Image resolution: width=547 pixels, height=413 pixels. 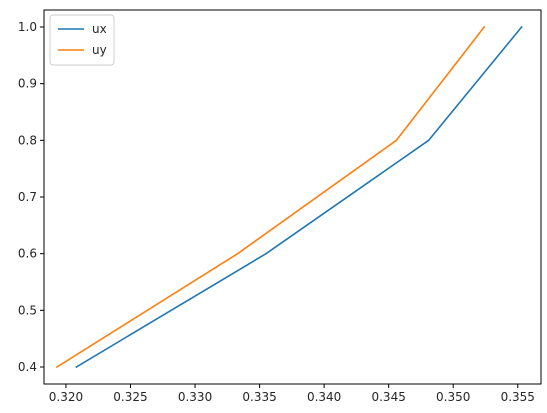 I want to click on legend-label-uy: uy, so click(x=99, y=50).